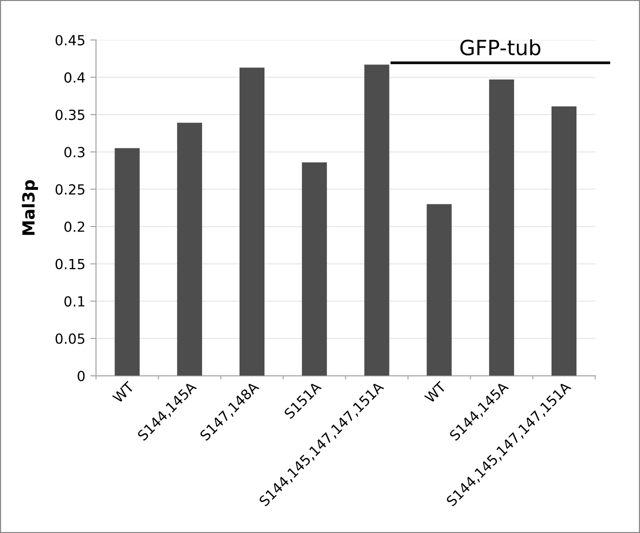  Describe the element at coordinates (81, 376) in the screenshot. I see `y-tick-label: 0` at that location.